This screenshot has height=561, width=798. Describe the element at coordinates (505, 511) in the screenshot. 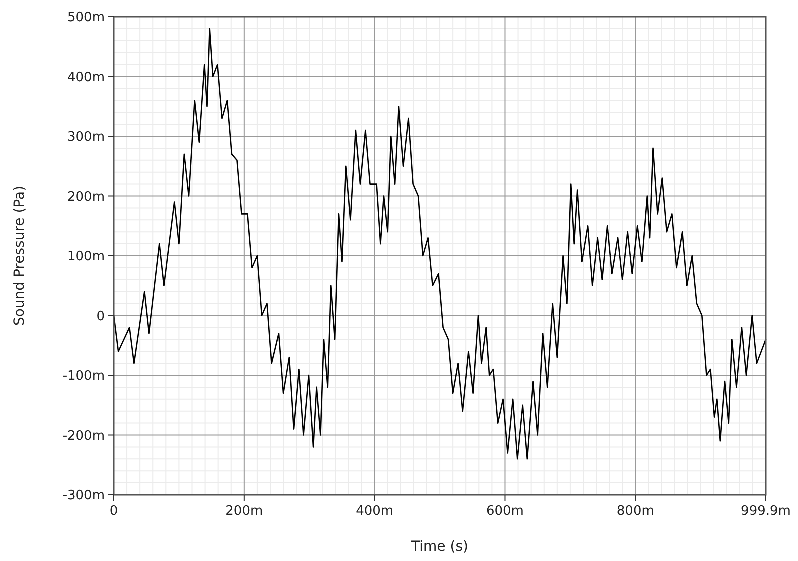

I see `x-tick-label: 600m` at that location.